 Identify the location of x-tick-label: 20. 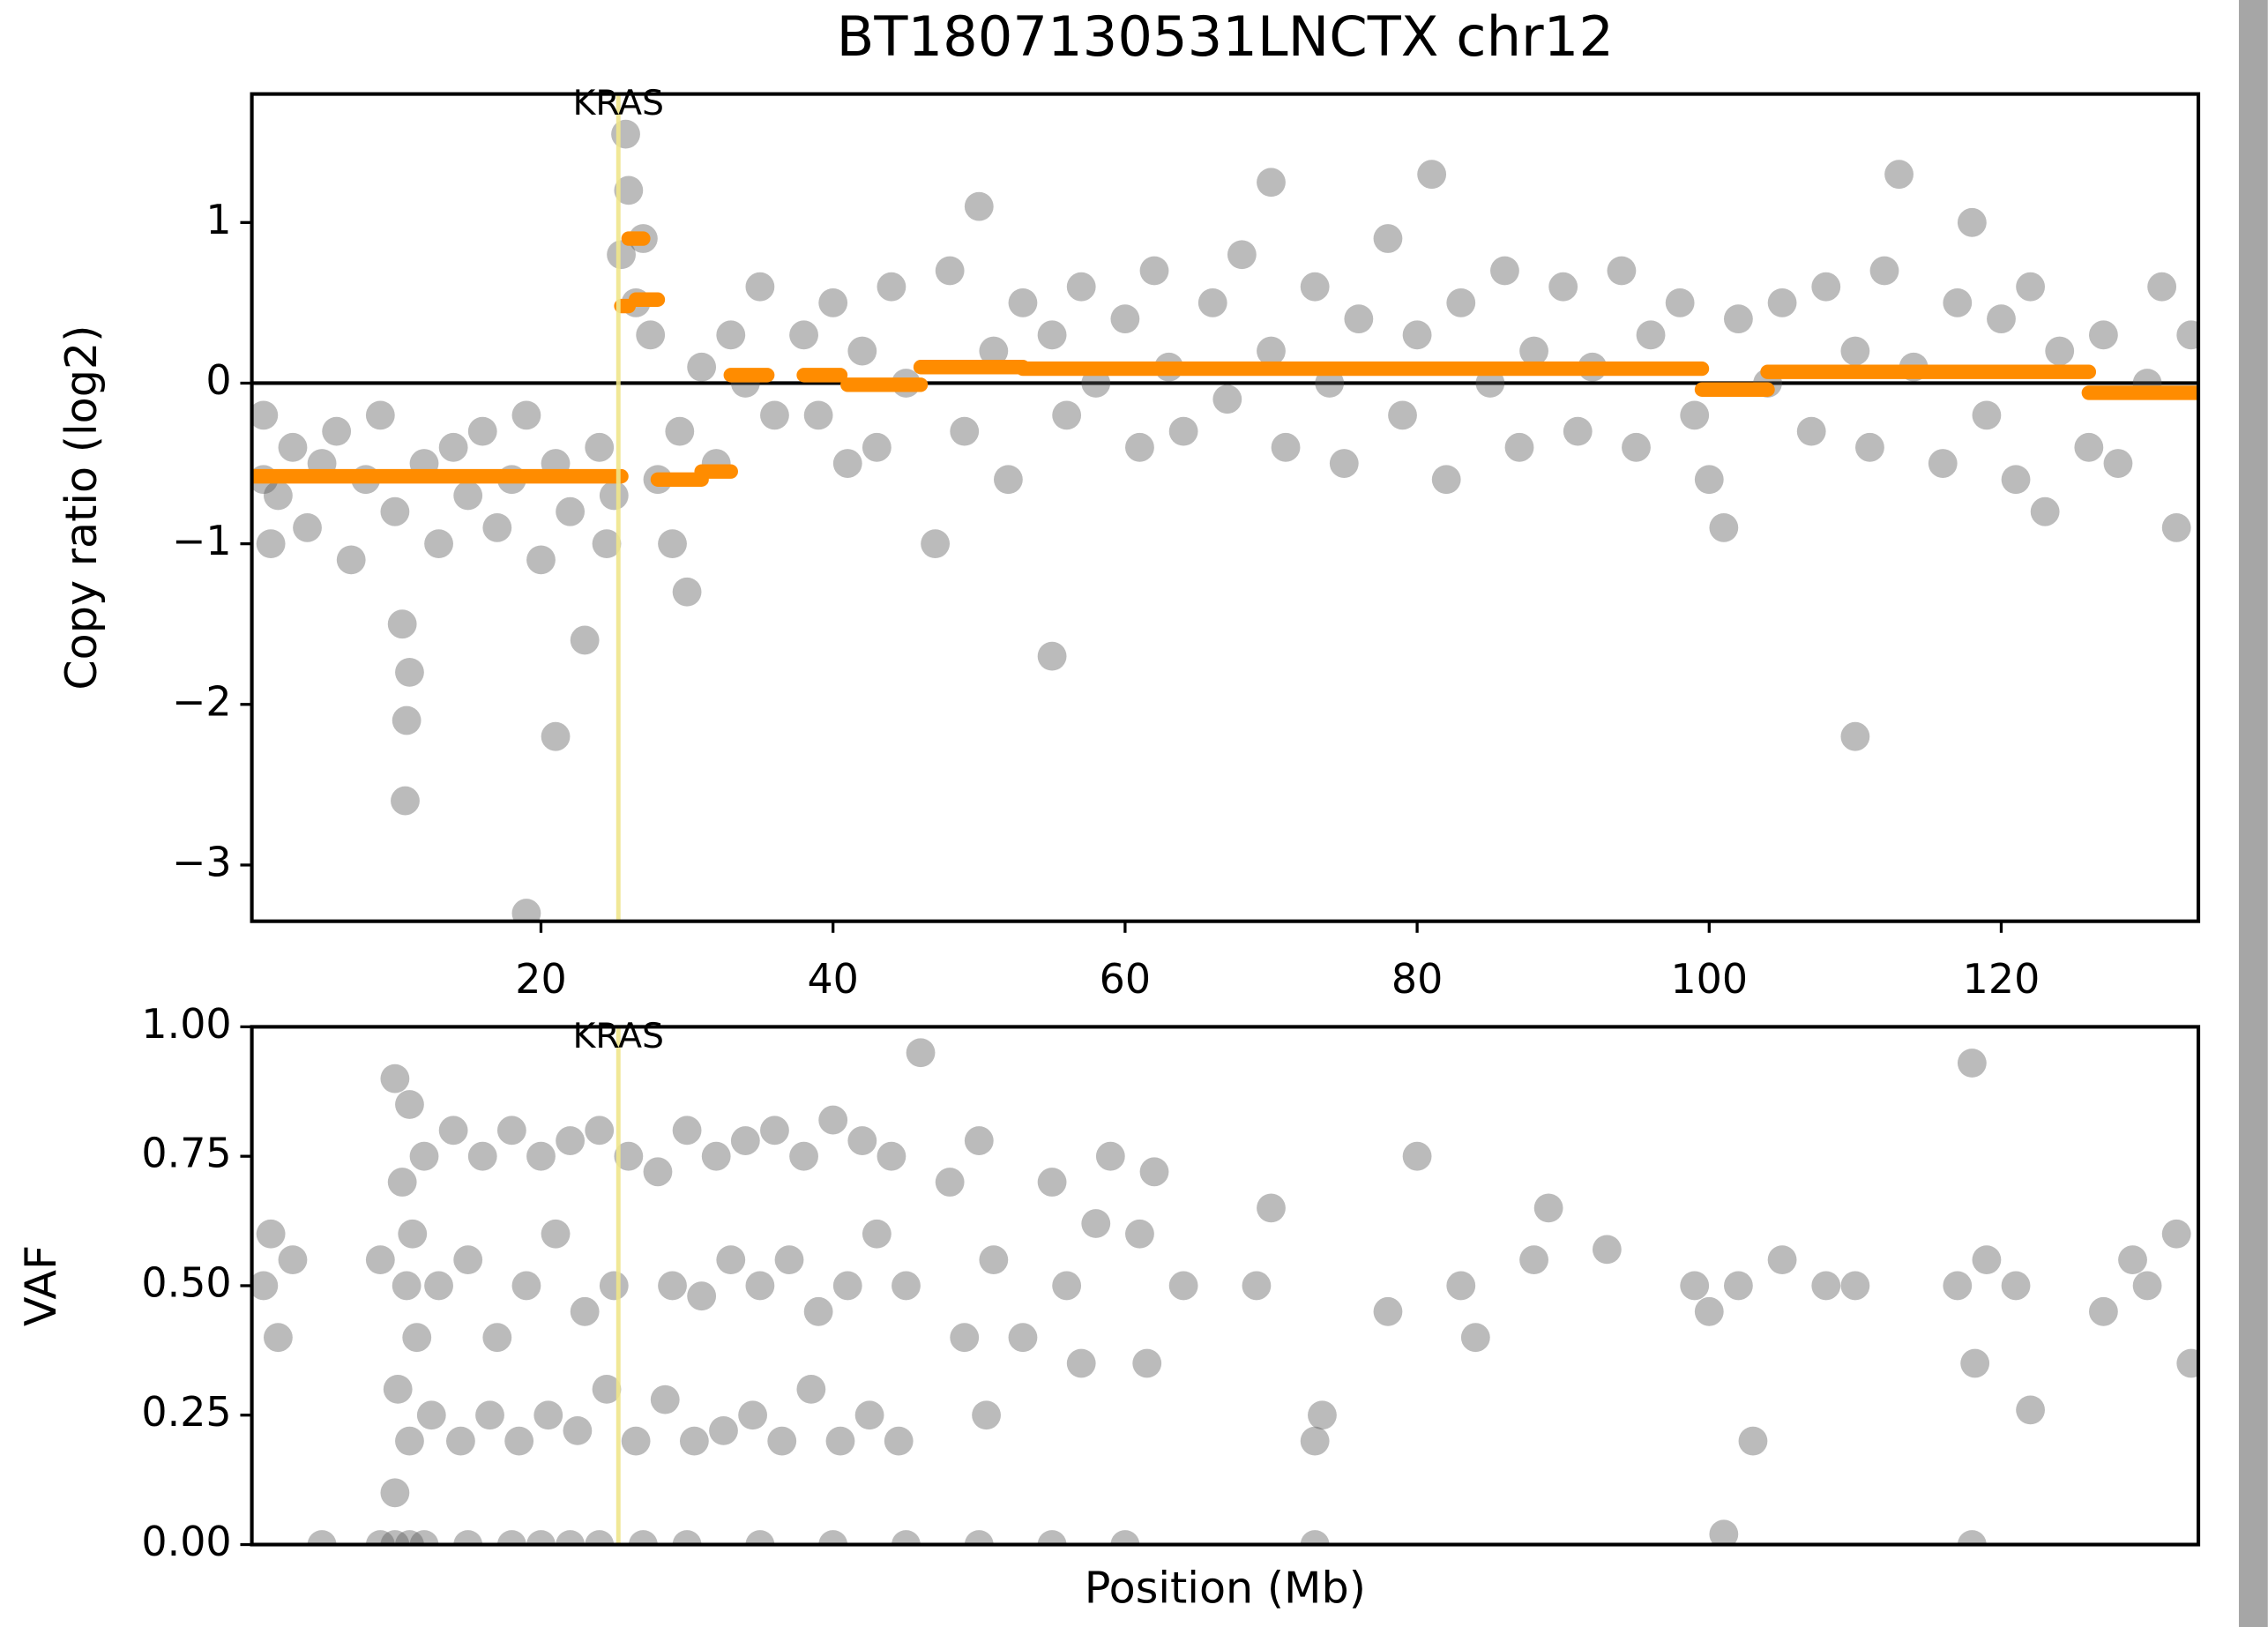
(540, 979).